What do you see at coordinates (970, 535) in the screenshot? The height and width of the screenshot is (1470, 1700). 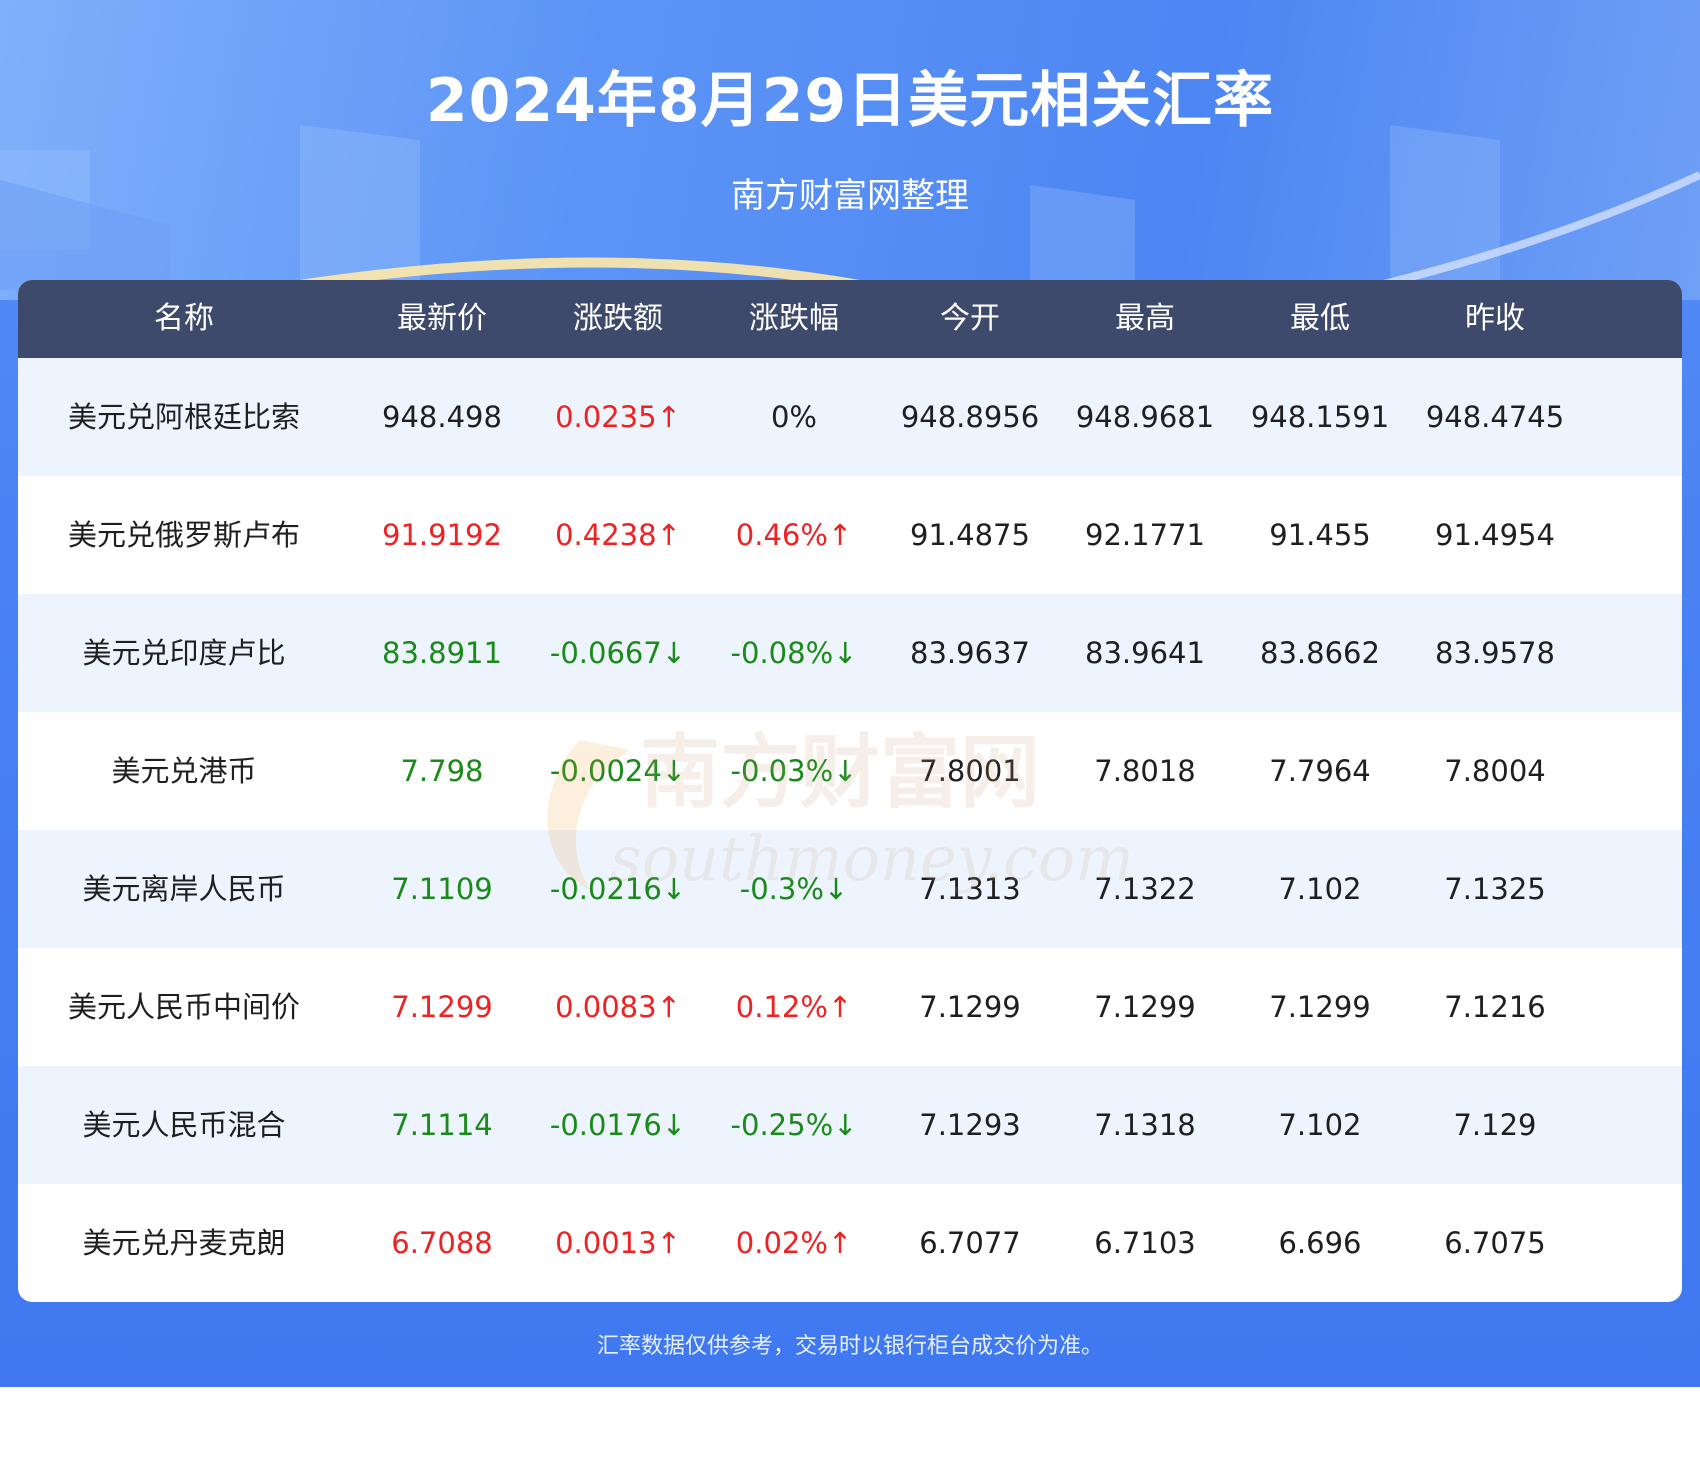 I see `cell-open: 91.4875` at bounding box center [970, 535].